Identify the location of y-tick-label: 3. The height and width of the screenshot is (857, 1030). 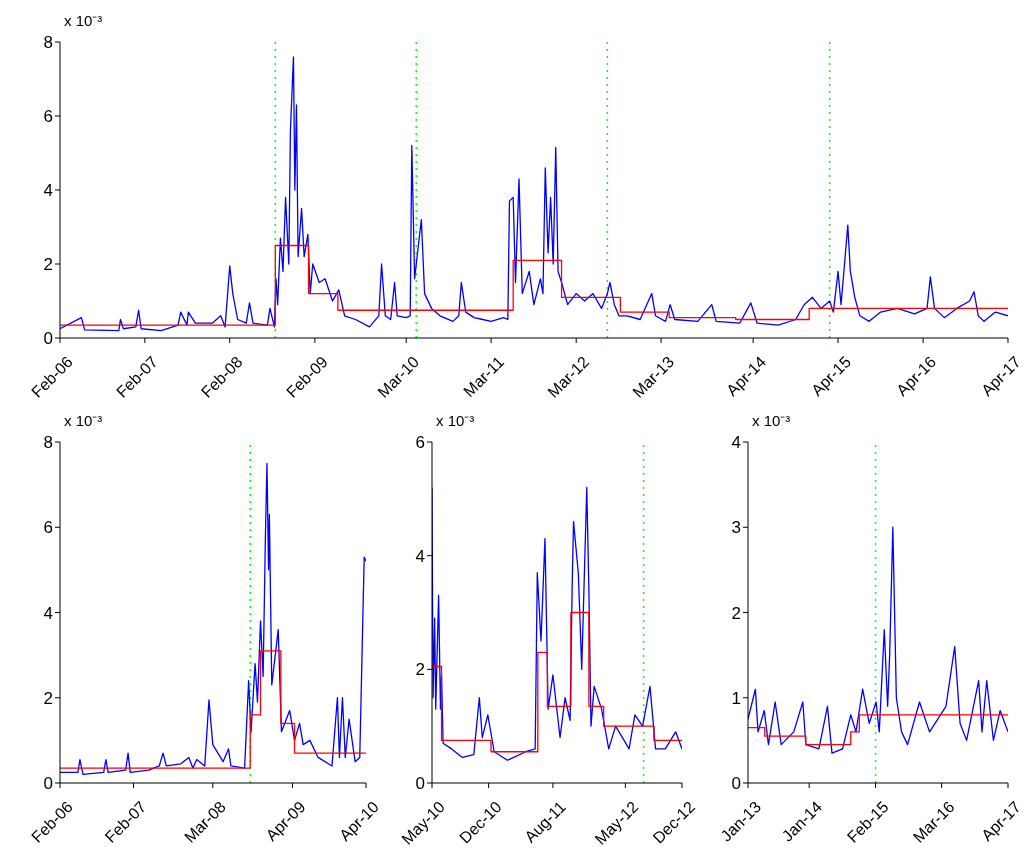
(736, 528).